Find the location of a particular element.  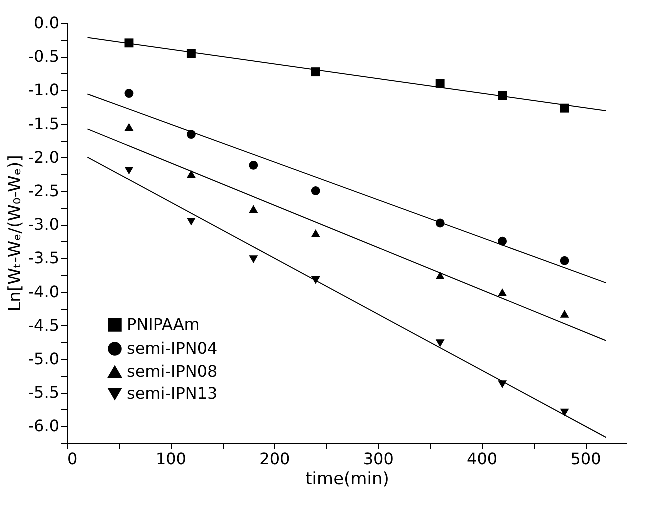

y-tick-label: -4.0 is located at coordinates (44, 292).